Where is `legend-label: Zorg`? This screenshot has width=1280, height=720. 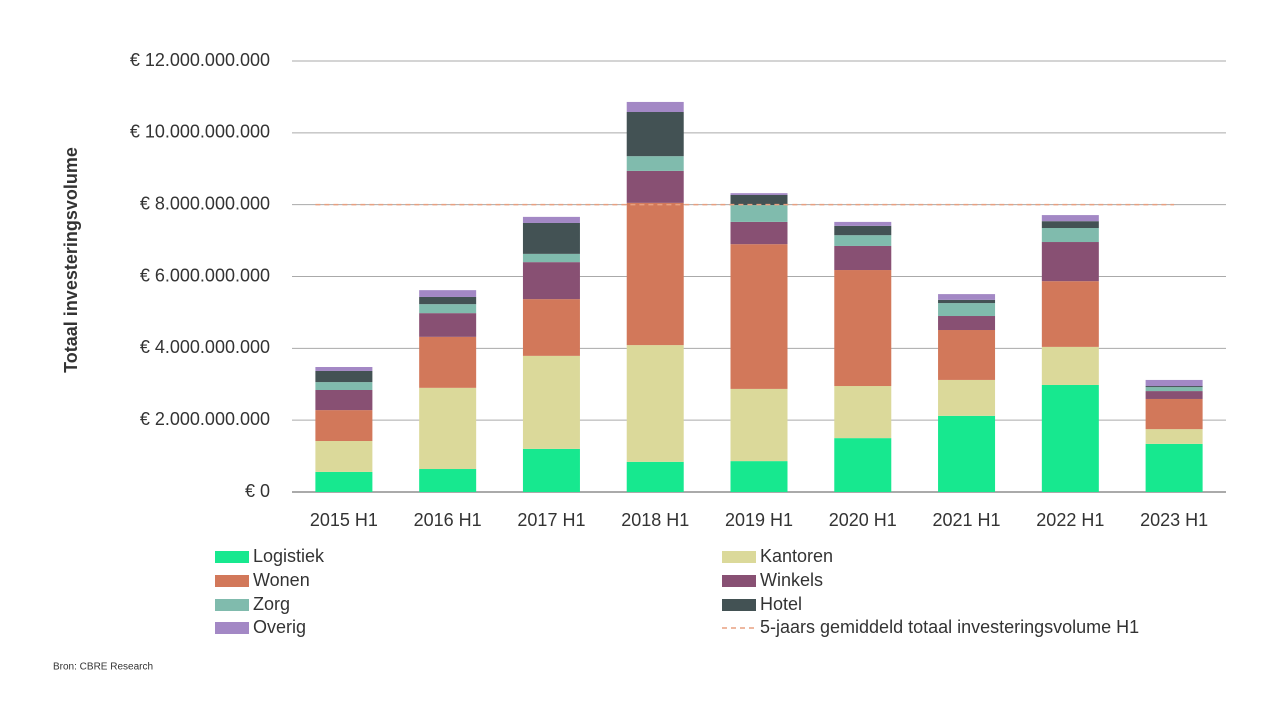
legend-label: Zorg is located at coordinates (271, 604).